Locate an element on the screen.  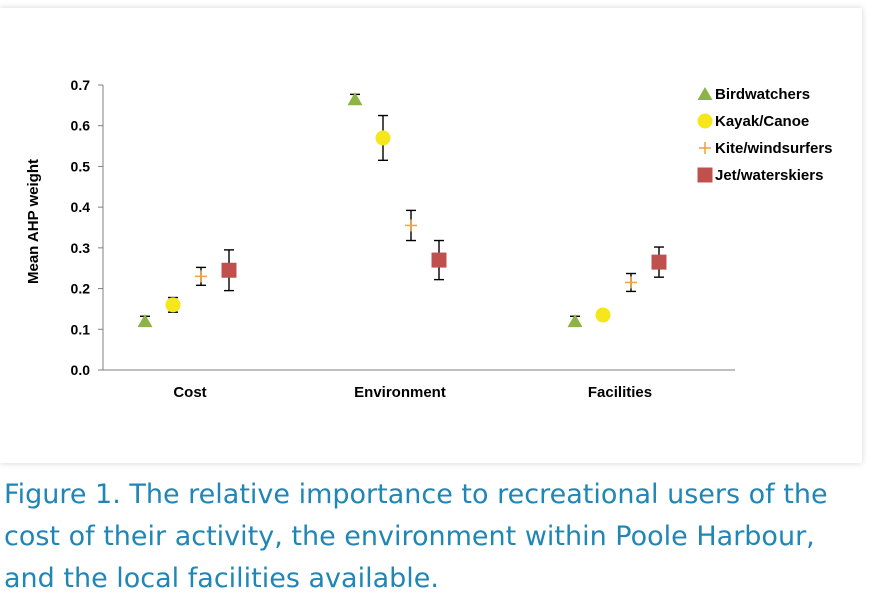
legend-item-0: Birdwatchers is located at coordinates (753, 94).